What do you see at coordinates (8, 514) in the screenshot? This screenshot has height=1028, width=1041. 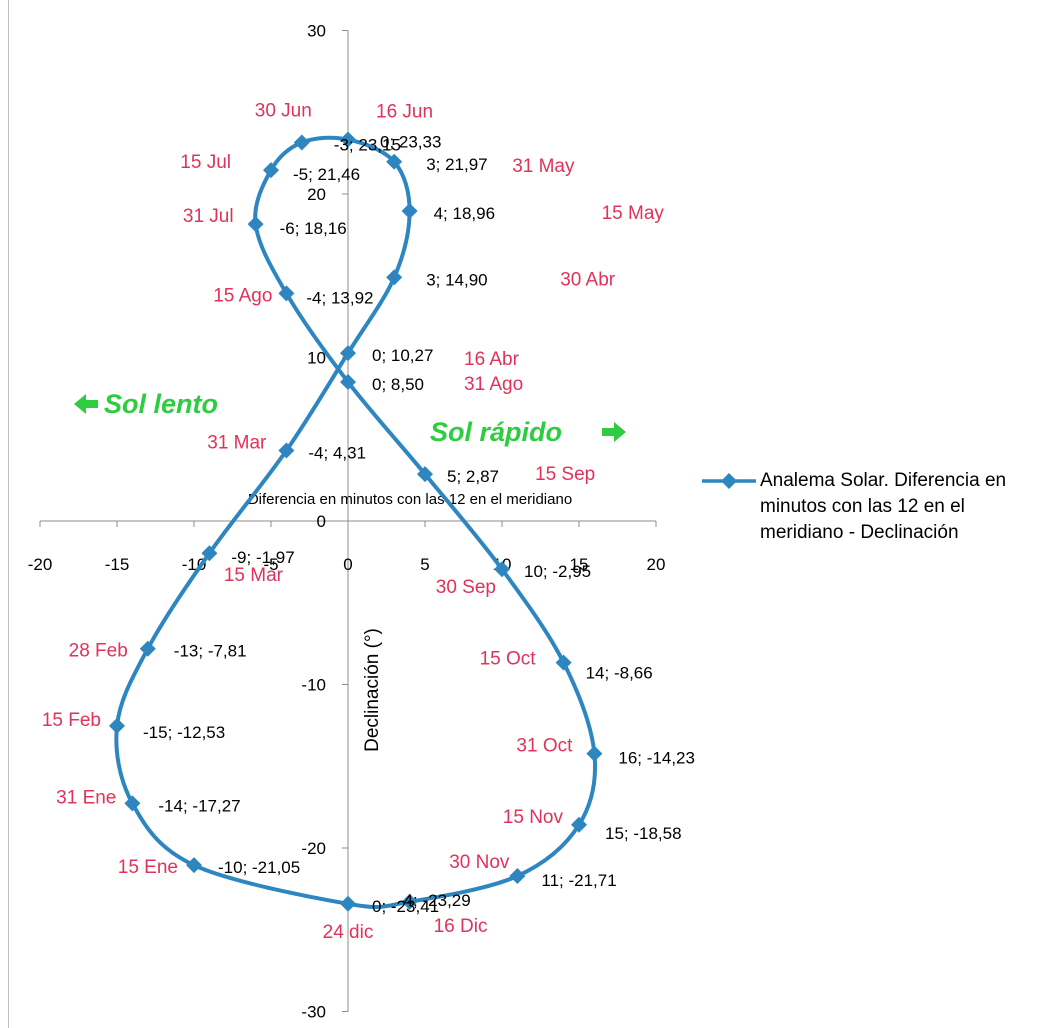 I see `left-border` at bounding box center [8, 514].